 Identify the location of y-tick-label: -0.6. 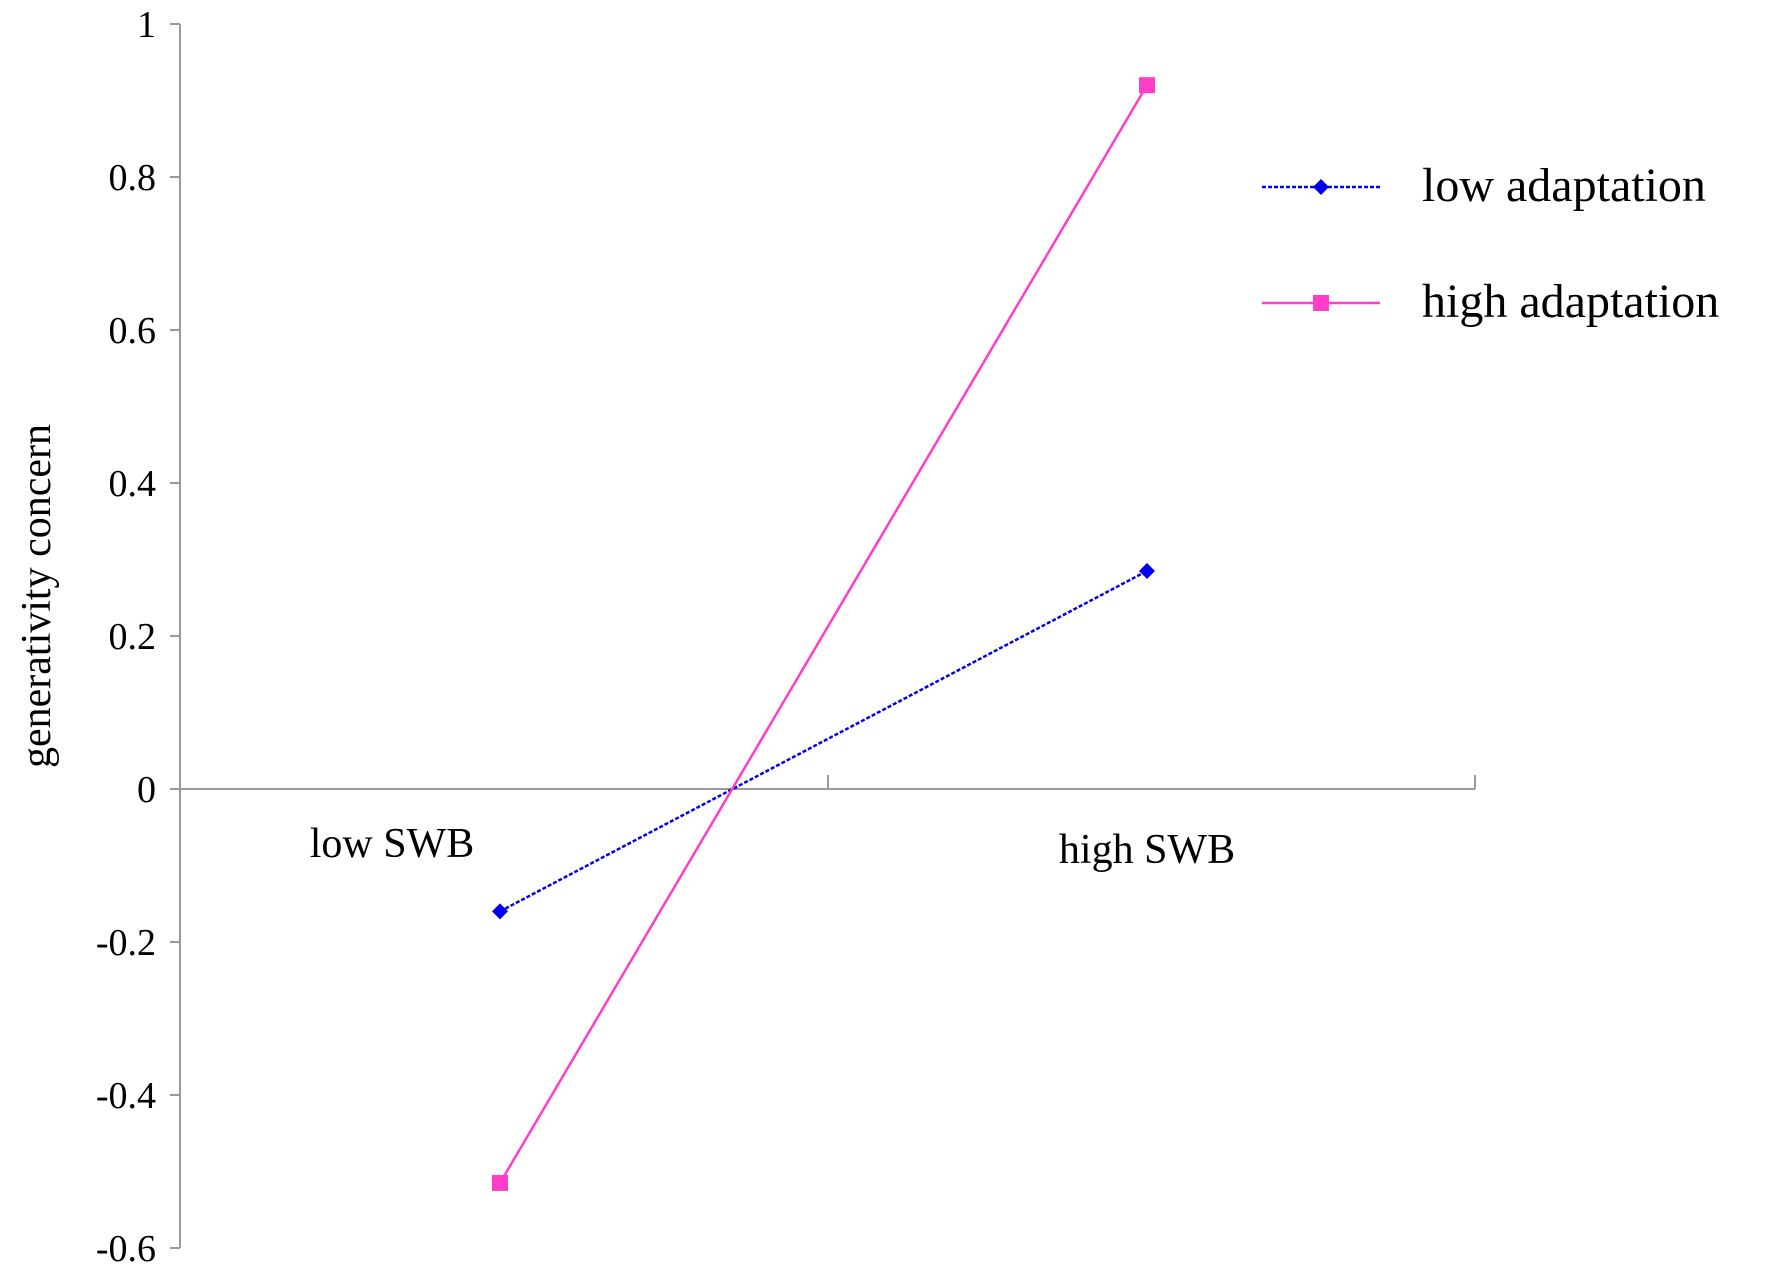
(126, 1249).